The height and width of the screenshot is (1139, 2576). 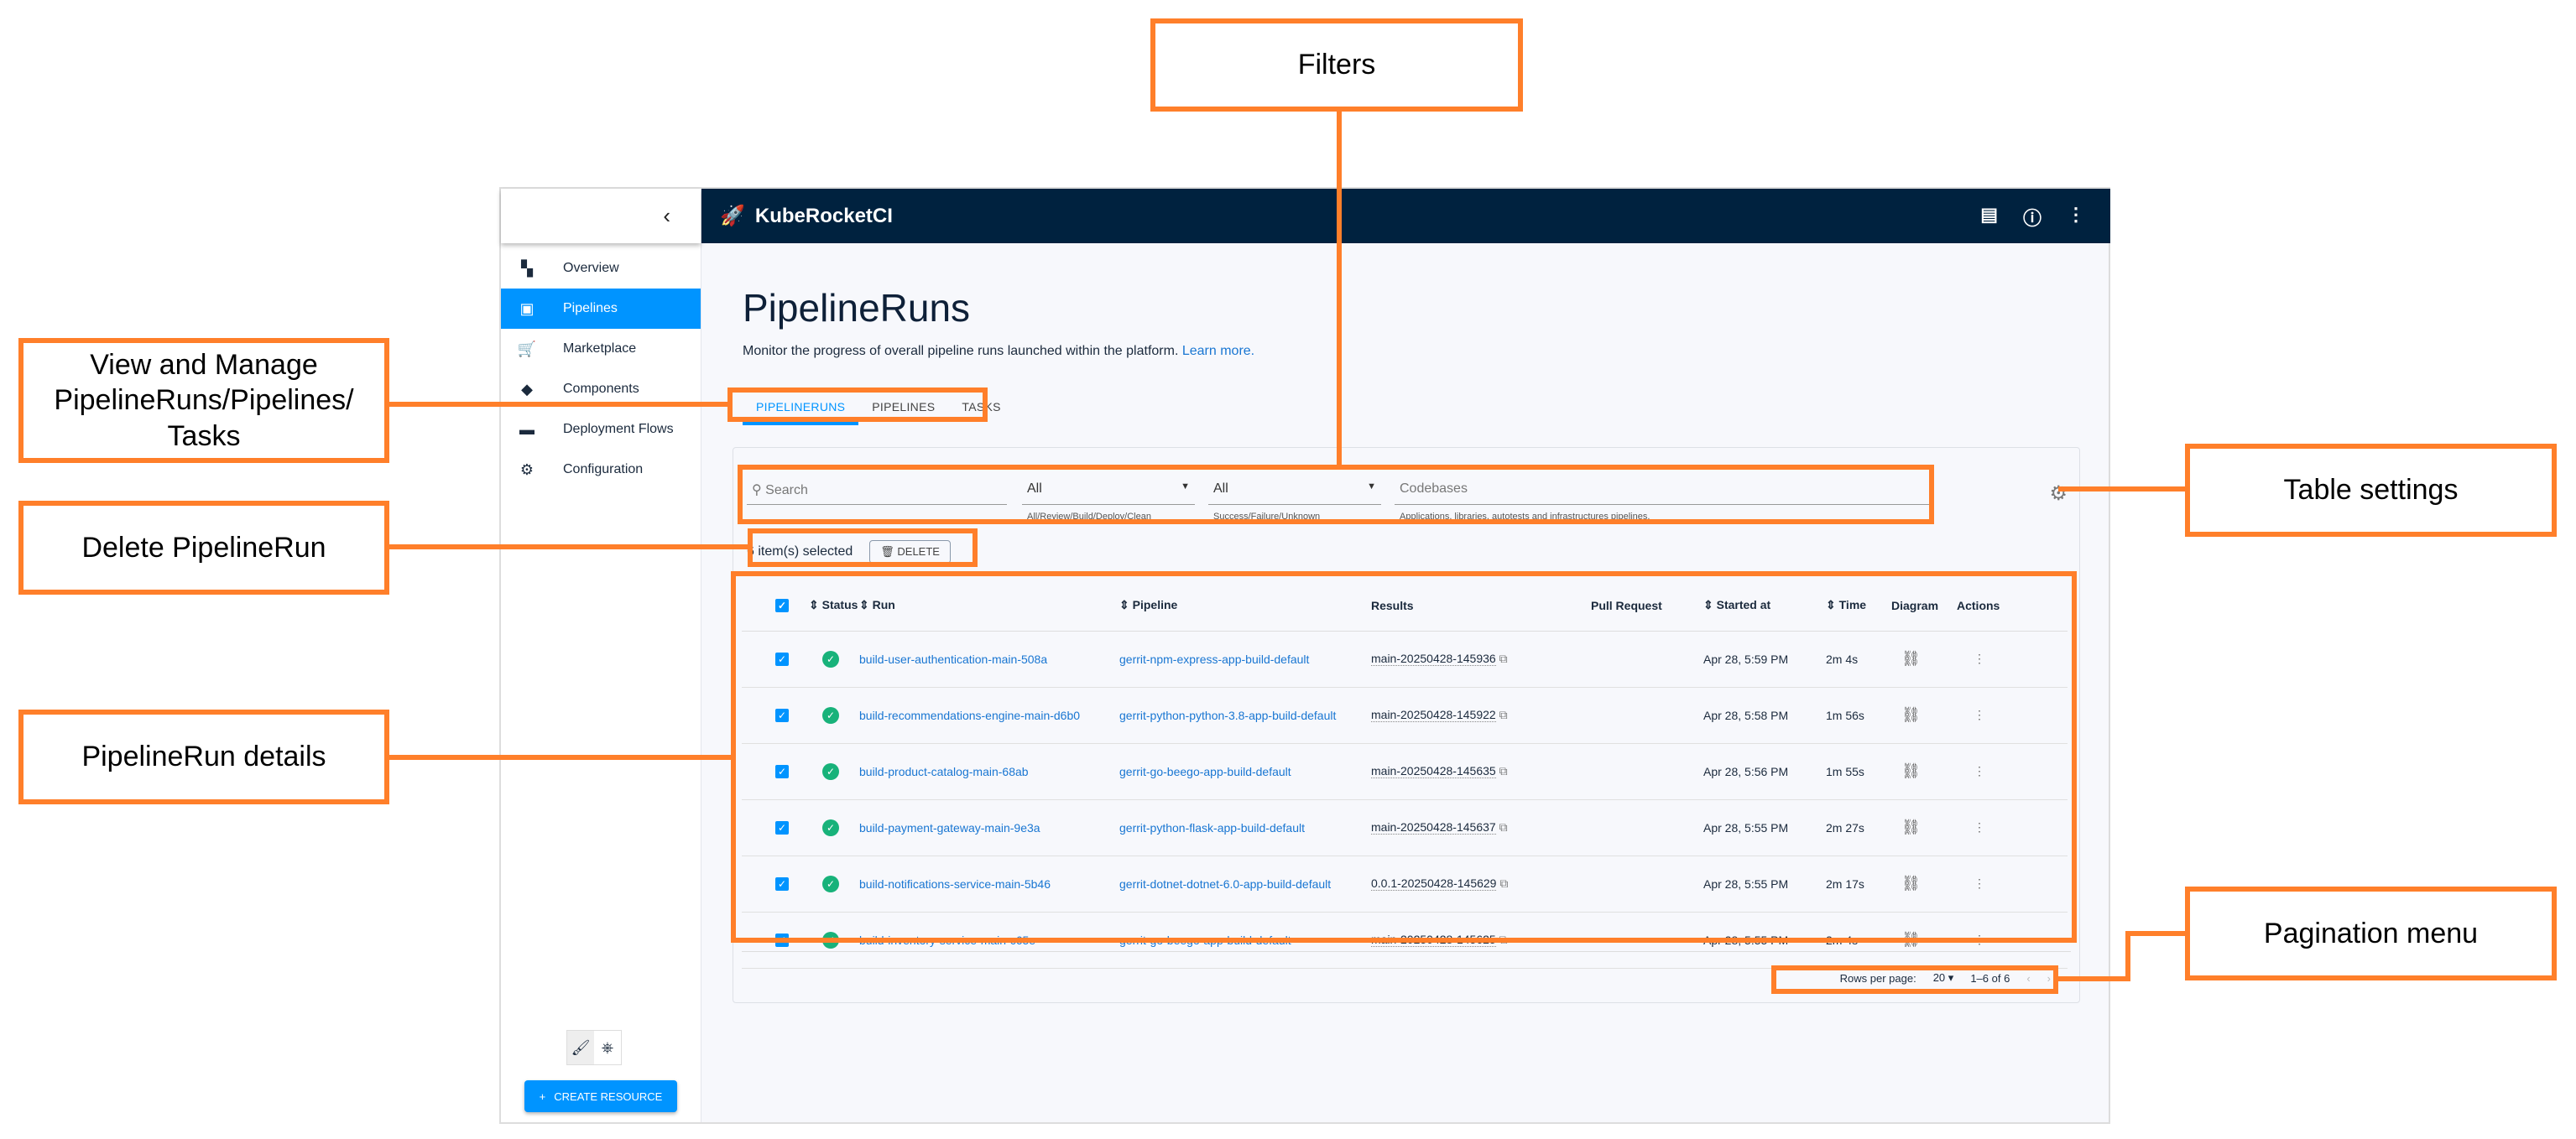 I want to click on search-input: ⚲ Search, so click(x=877, y=493).